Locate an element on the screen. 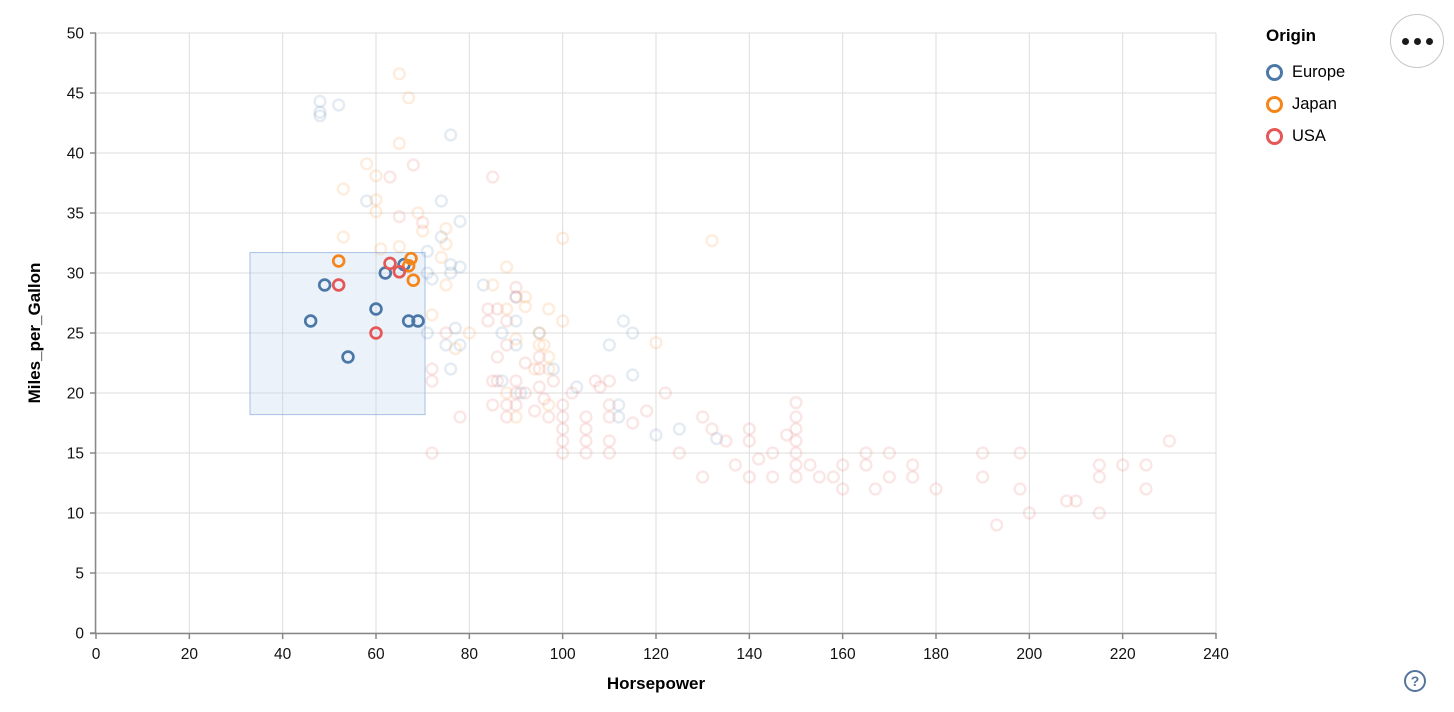  y-tick-label: 0 is located at coordinates (79, 634).